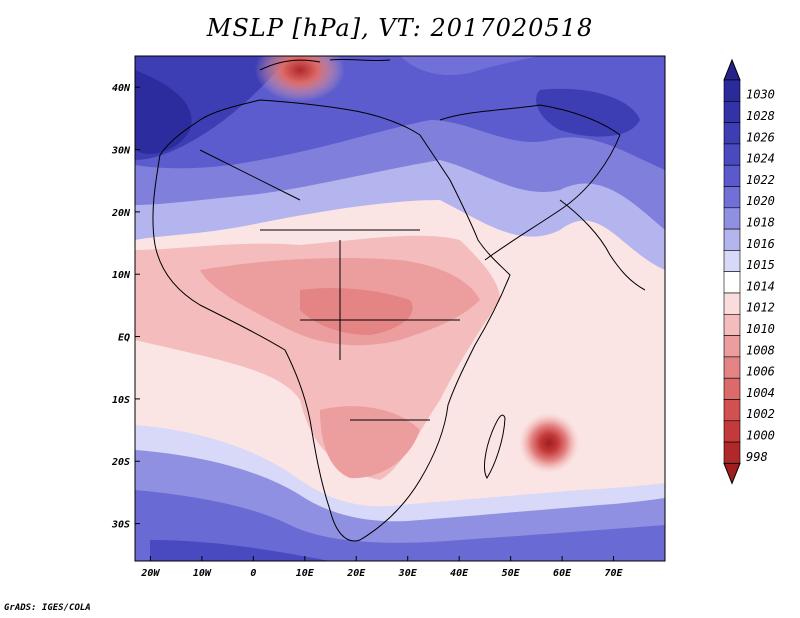 The width and height of the screenshot is (800, 618). I want to click on colorbar-top-arrow, so click(732, 69).